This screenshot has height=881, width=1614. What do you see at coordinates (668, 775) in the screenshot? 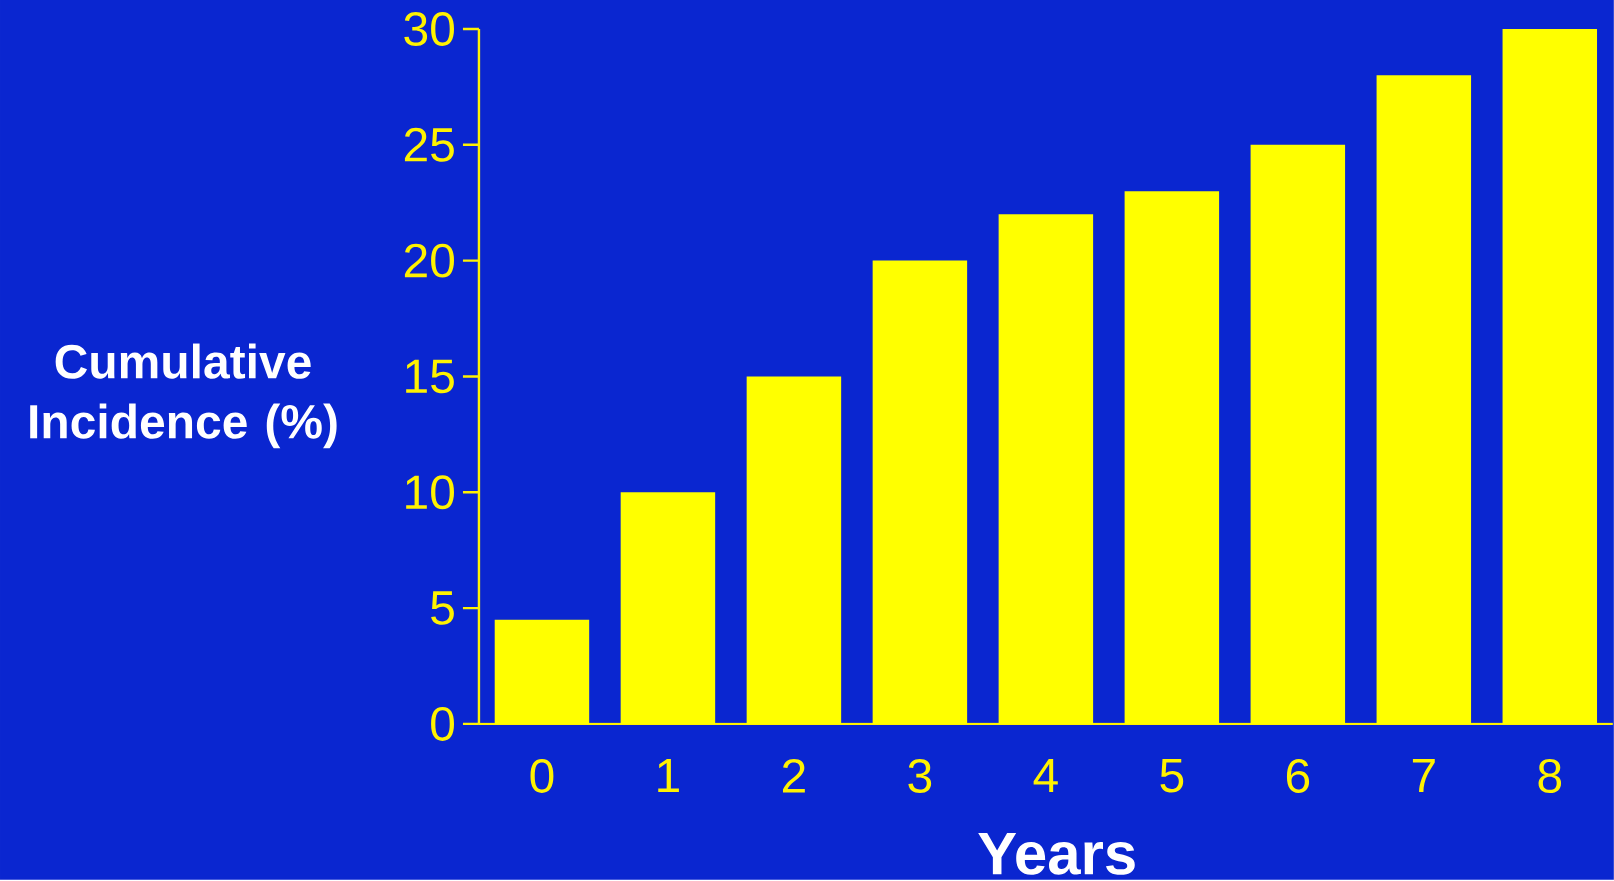
I see `x-tick-label: 1` at bounding box center [668, 775].